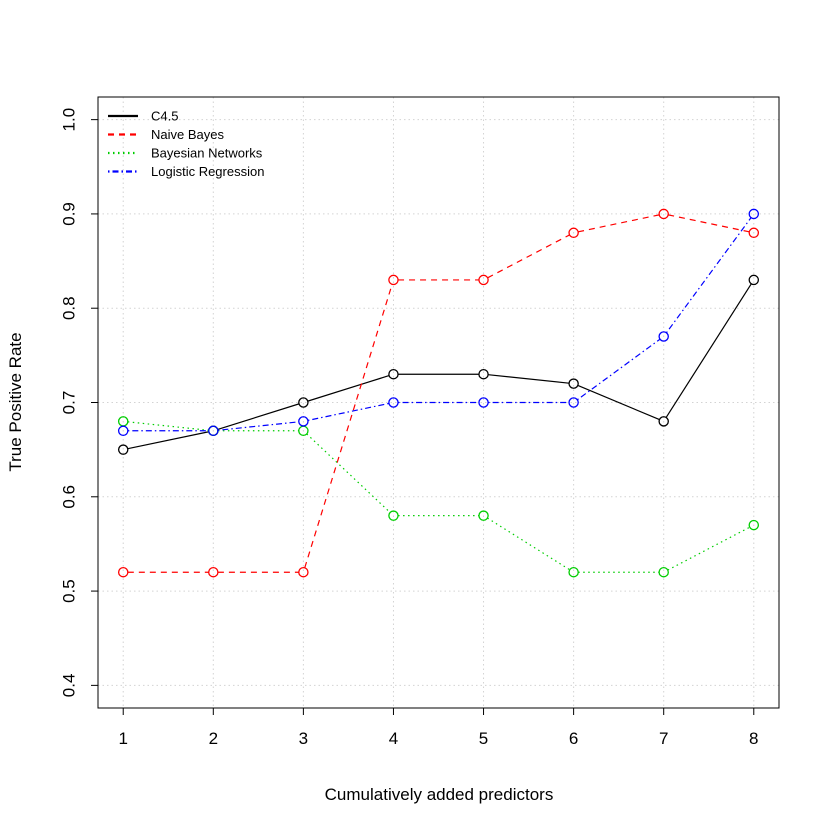 This screenshot has height=830, width=830. What do you see at coordinates (207, 171) in the screenshot?
I see `legend-label: Logistic Regression` at bounding box center [207, 171].